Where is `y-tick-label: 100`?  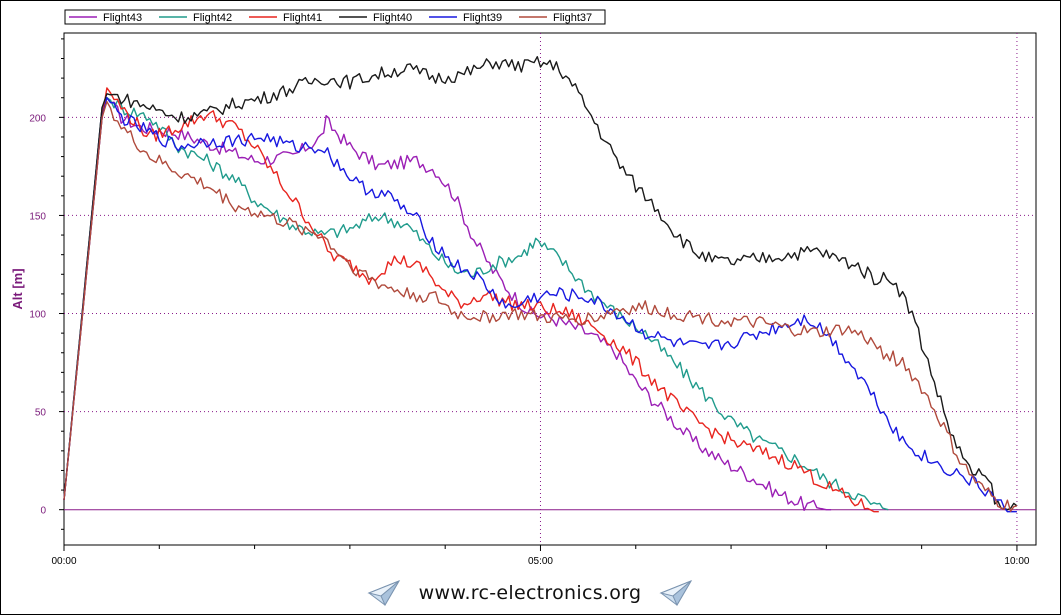 y-tick-label: 100 is located at coordinates (37, 315).